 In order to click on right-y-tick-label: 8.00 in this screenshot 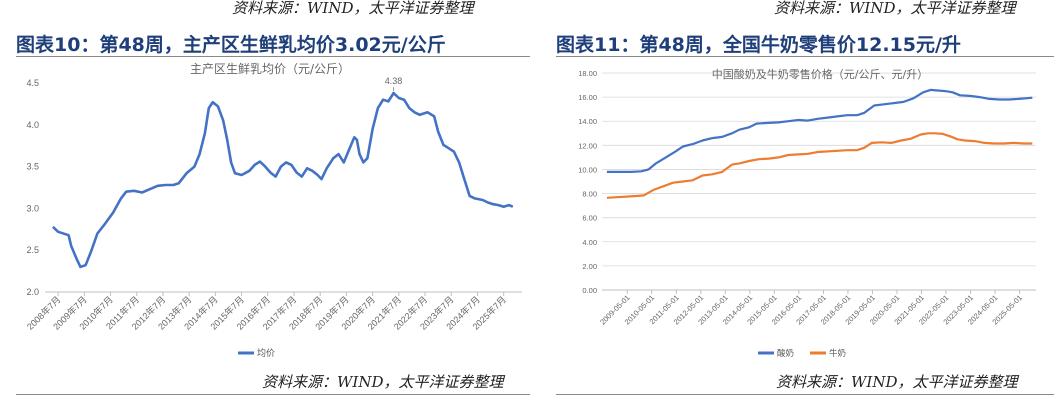, I will do `click(589, 194)`.